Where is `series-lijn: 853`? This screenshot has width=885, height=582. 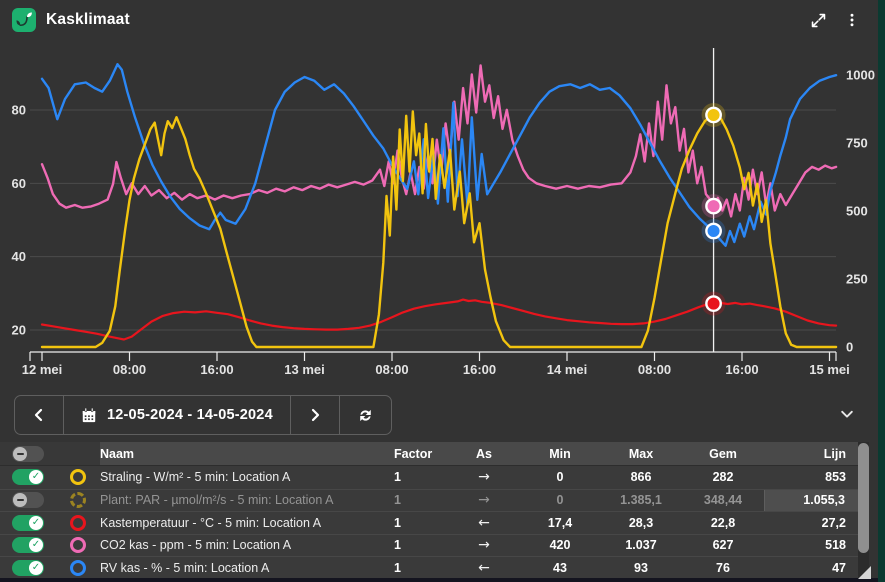 series-lijn: 853 is located at coordinates (835, 477).